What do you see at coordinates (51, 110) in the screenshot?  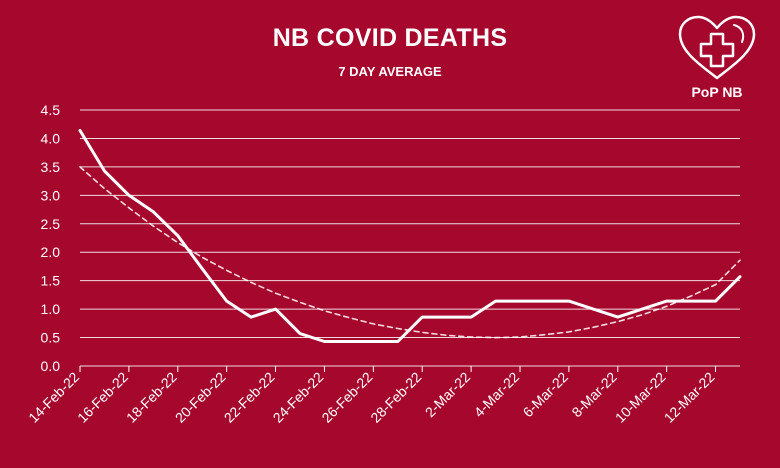 I see `y-tick-label: 4.5` at bounding box center [51, 110].